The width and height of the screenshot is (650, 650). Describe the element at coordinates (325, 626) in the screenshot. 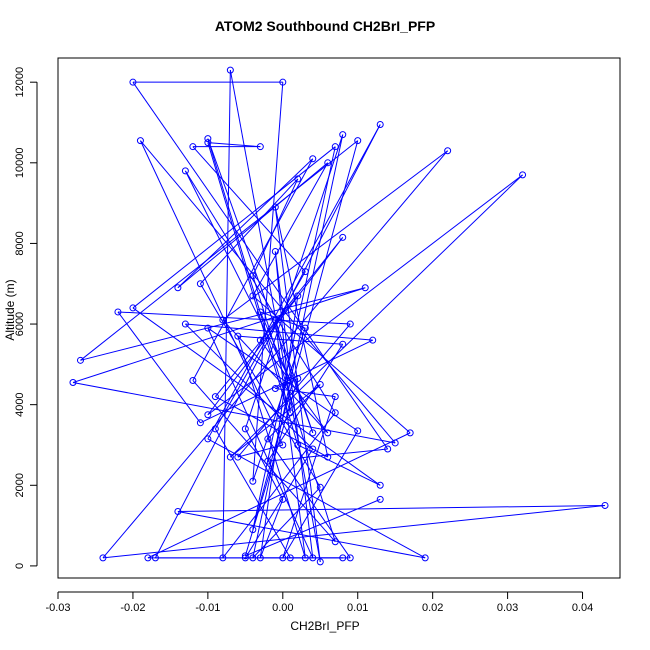

I see `x-axis-label: CH2BrI_PFP` at that location.